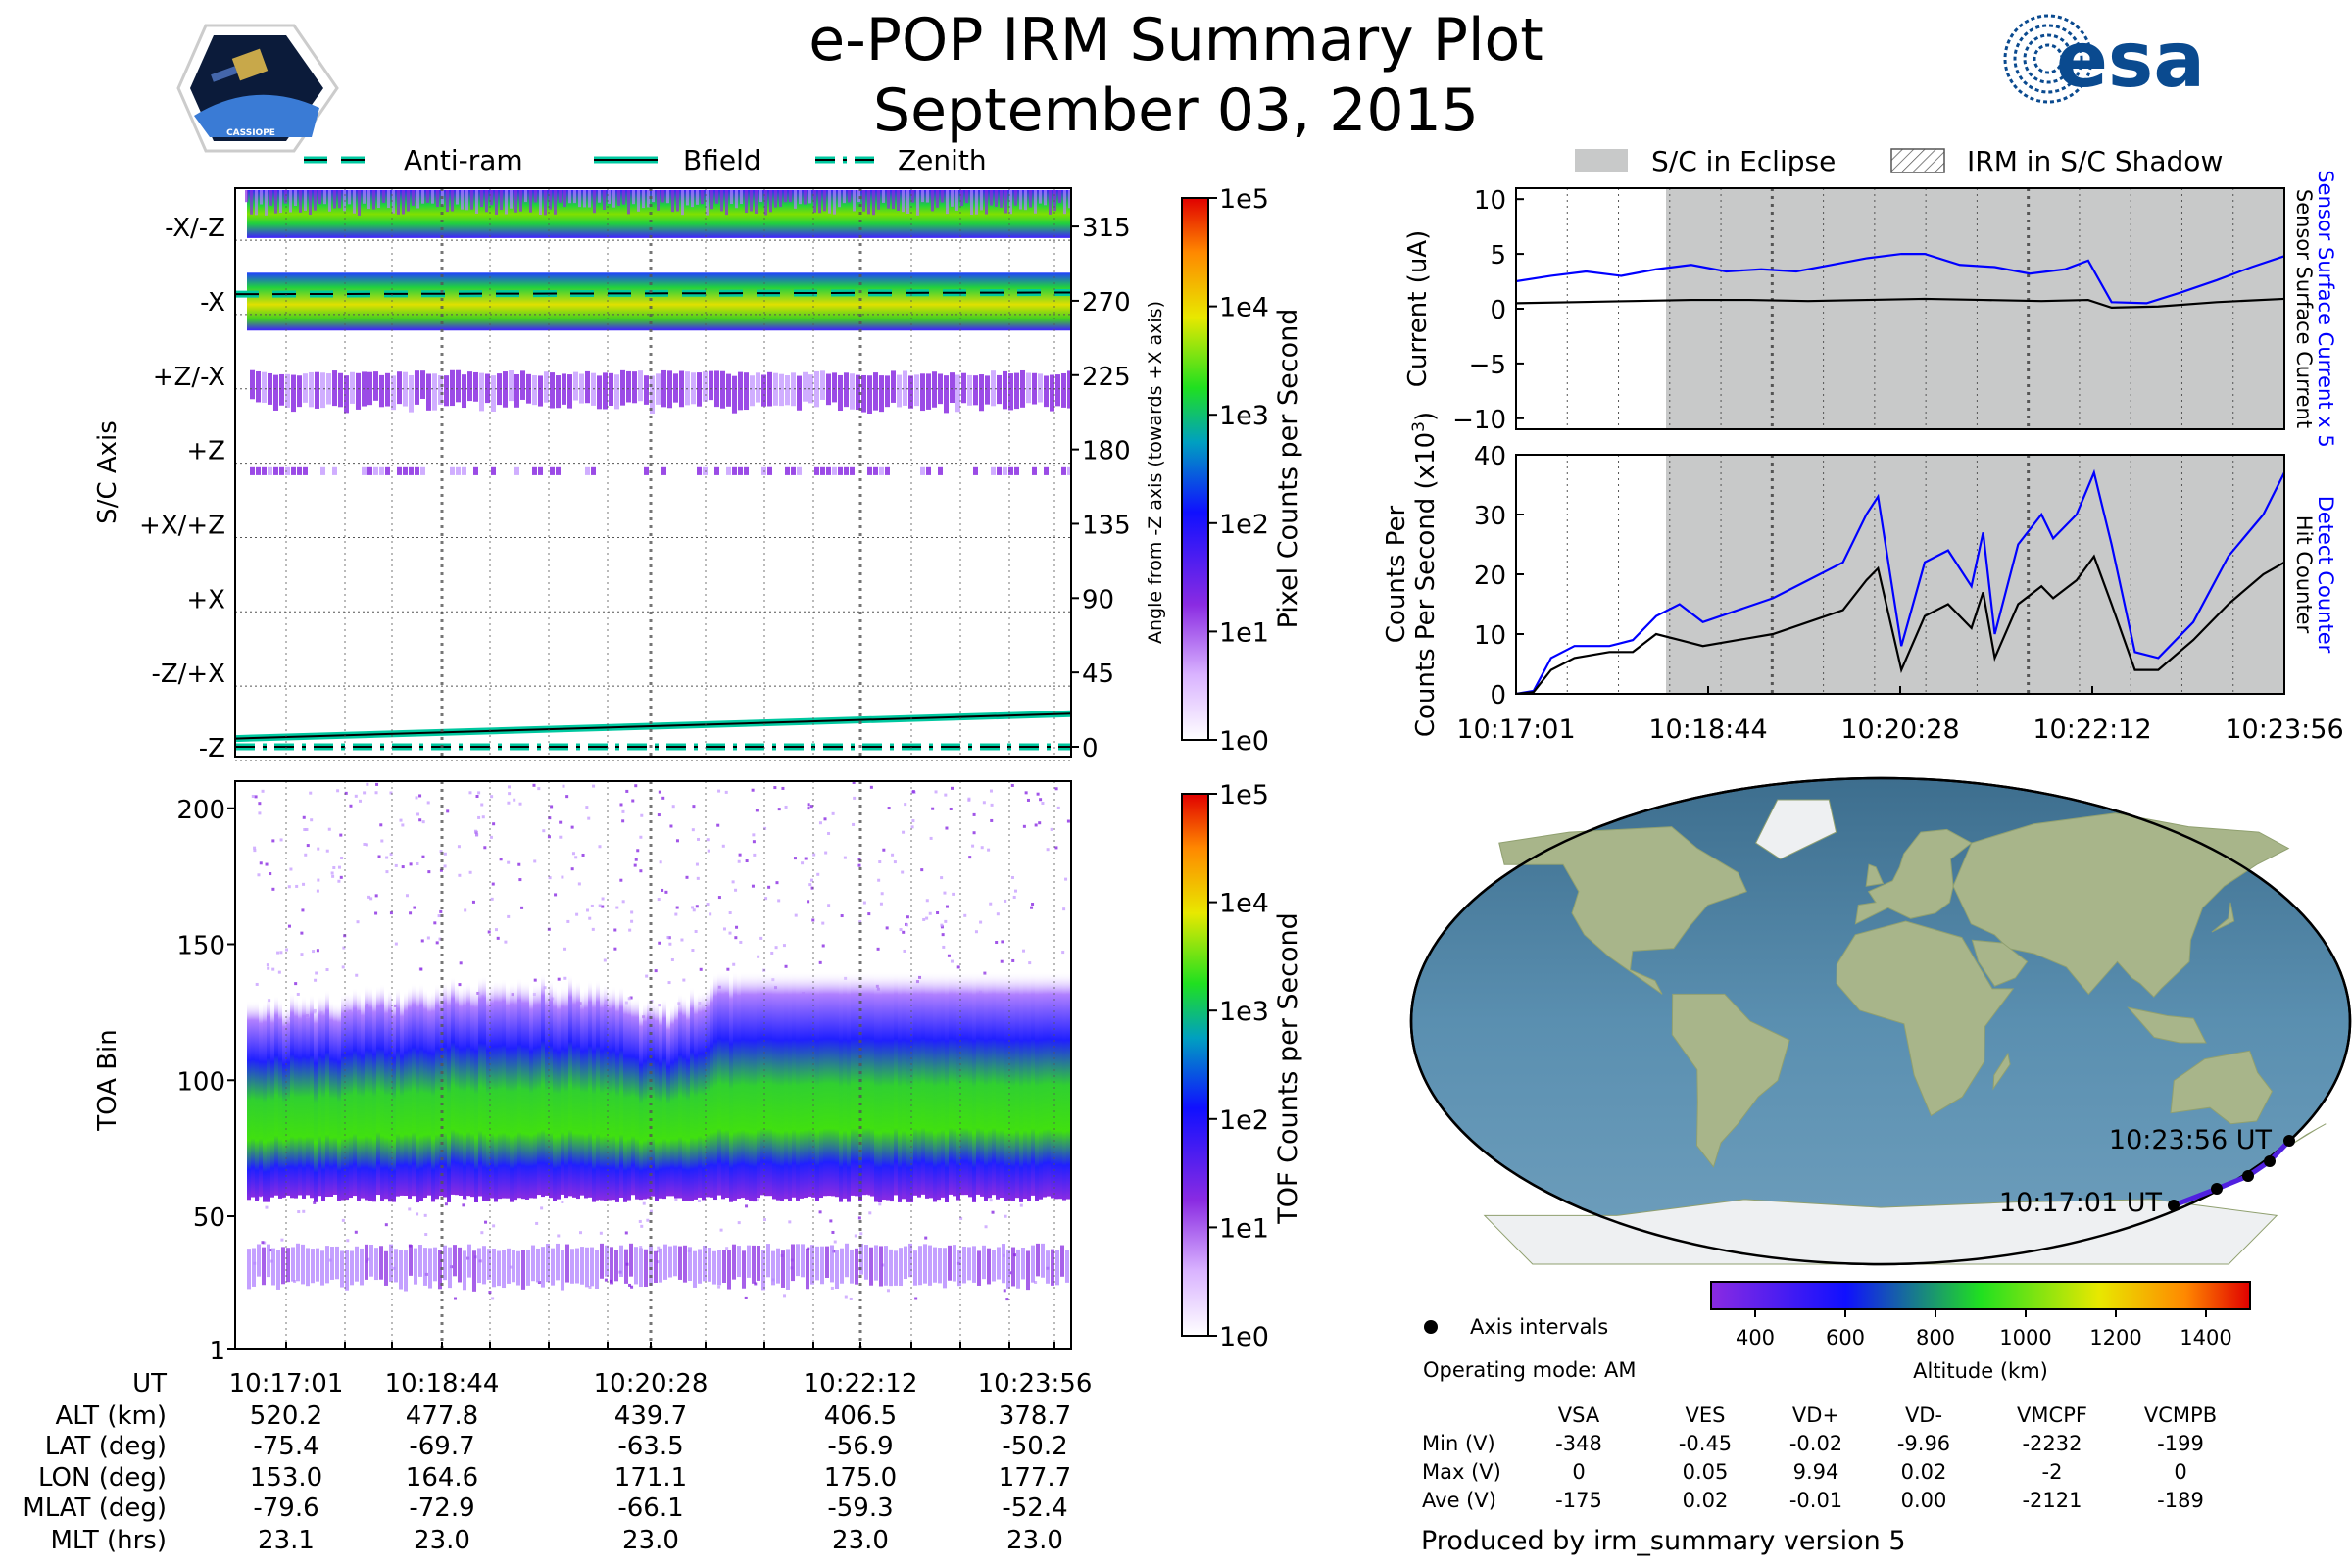 Image resolution: width=2352 pixels, height=1568 pixels. Describe the element at coordinates (106, 1446) in the screenshot. I see `ephemeris-row-label: LAT (deg)` at that location.